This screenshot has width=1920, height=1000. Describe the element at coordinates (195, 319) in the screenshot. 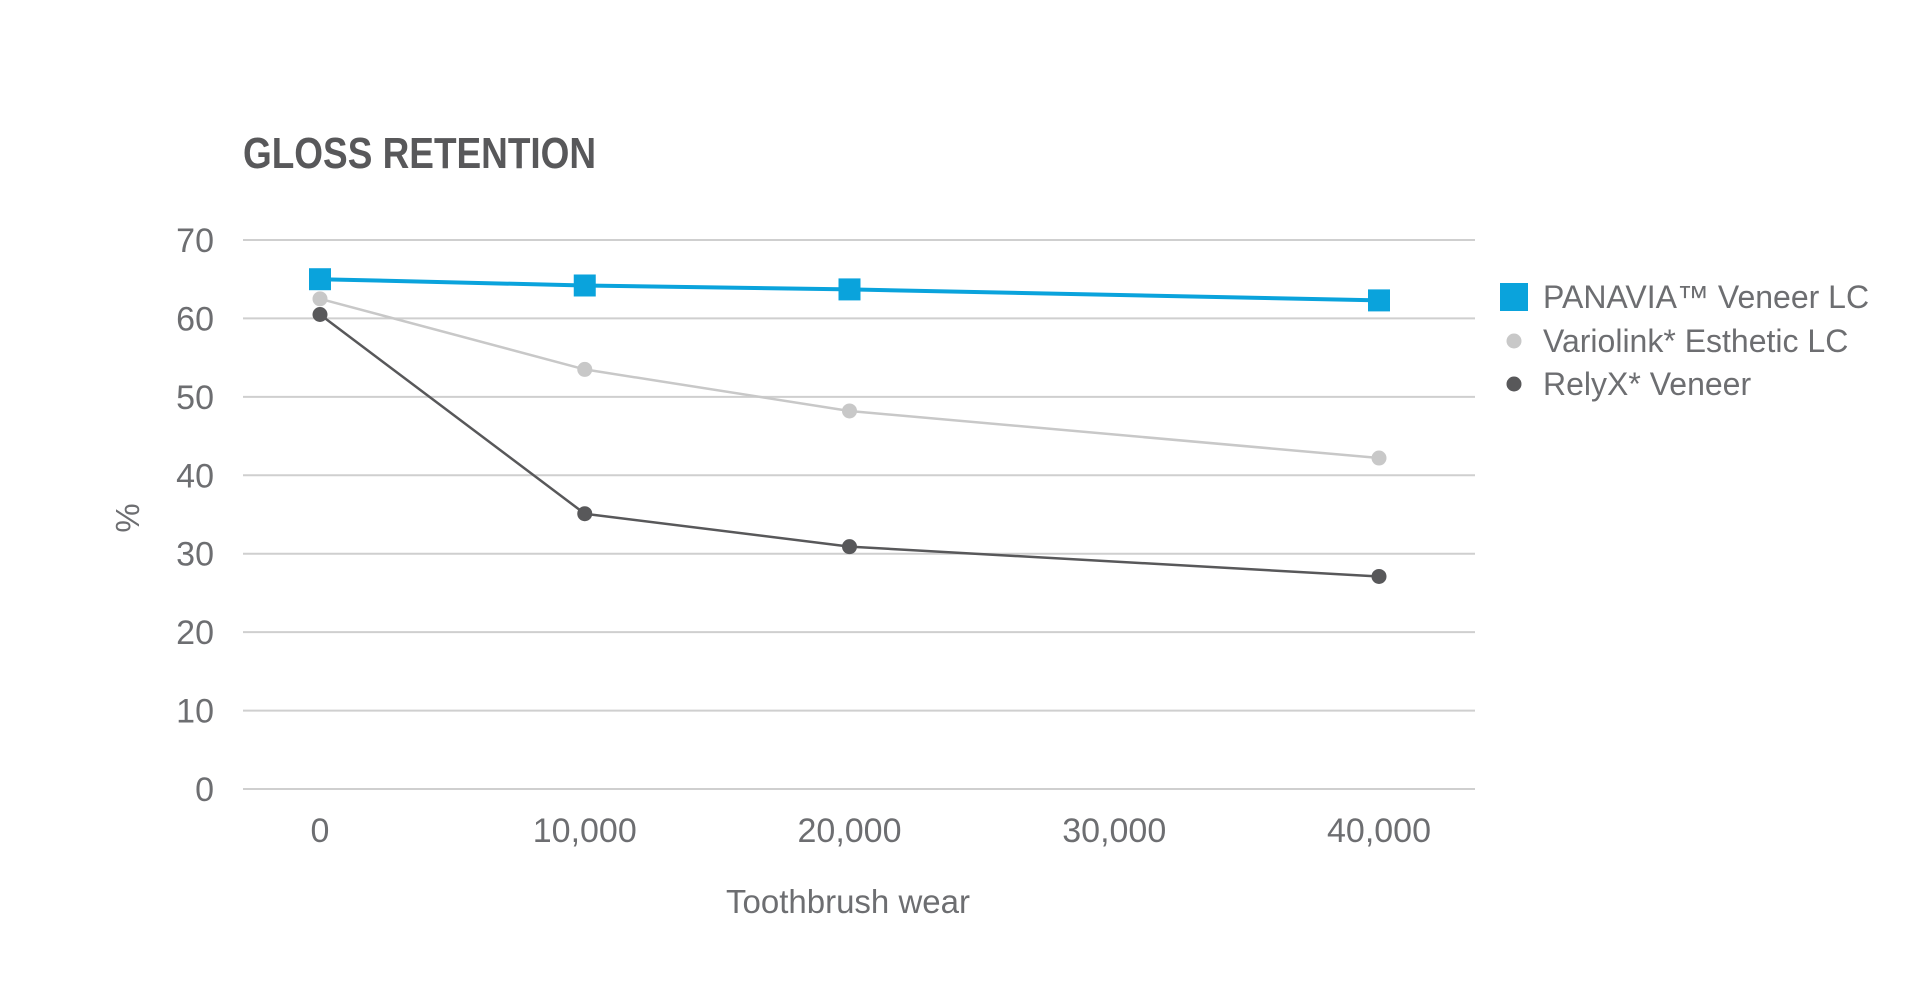

I see `y-tick-label: 60` at that location.